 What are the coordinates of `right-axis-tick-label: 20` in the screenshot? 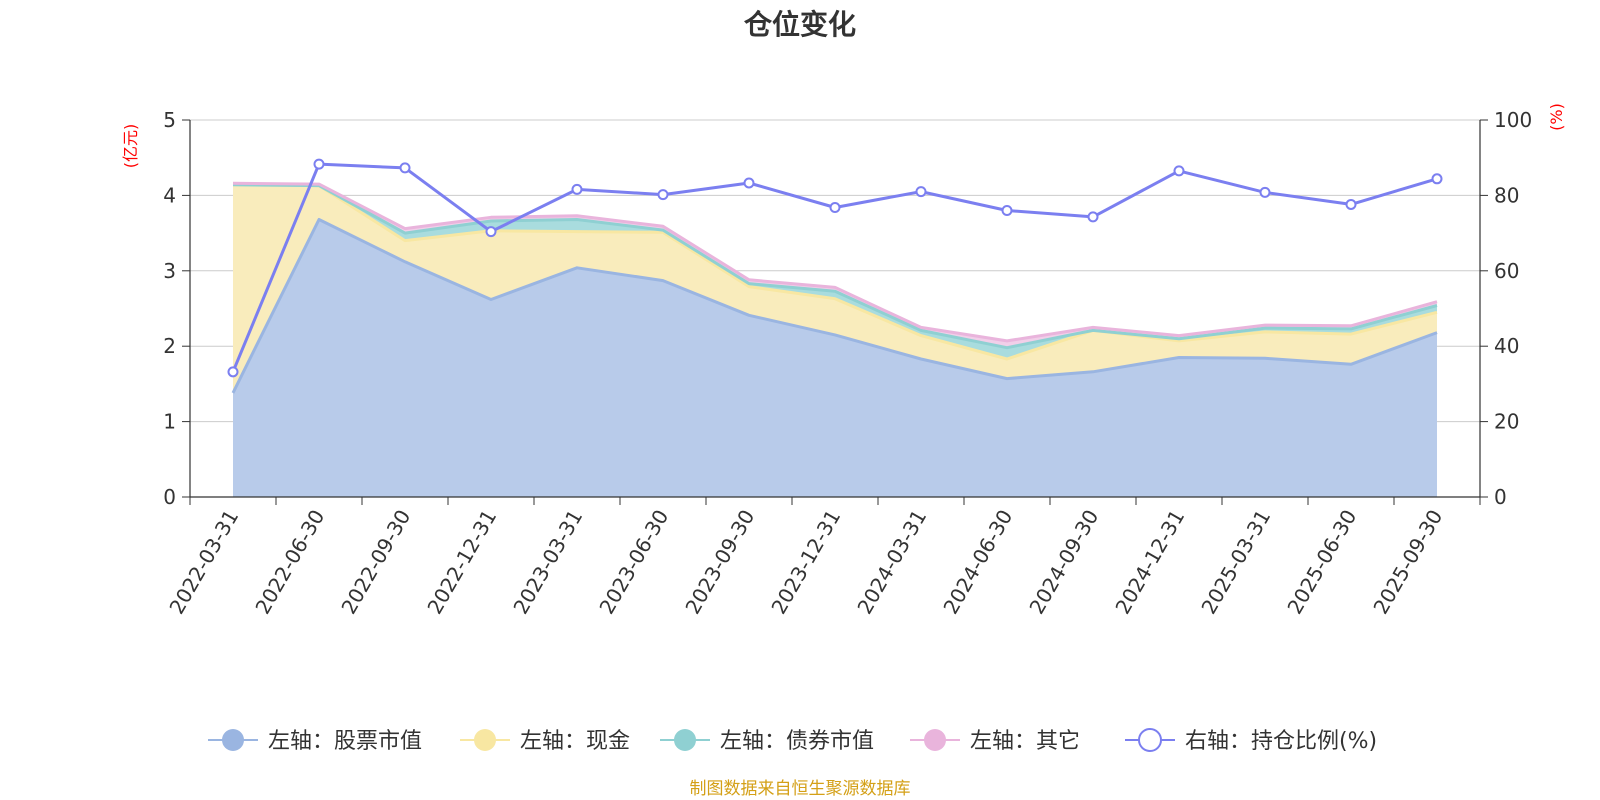 It's located at (1506, 422).